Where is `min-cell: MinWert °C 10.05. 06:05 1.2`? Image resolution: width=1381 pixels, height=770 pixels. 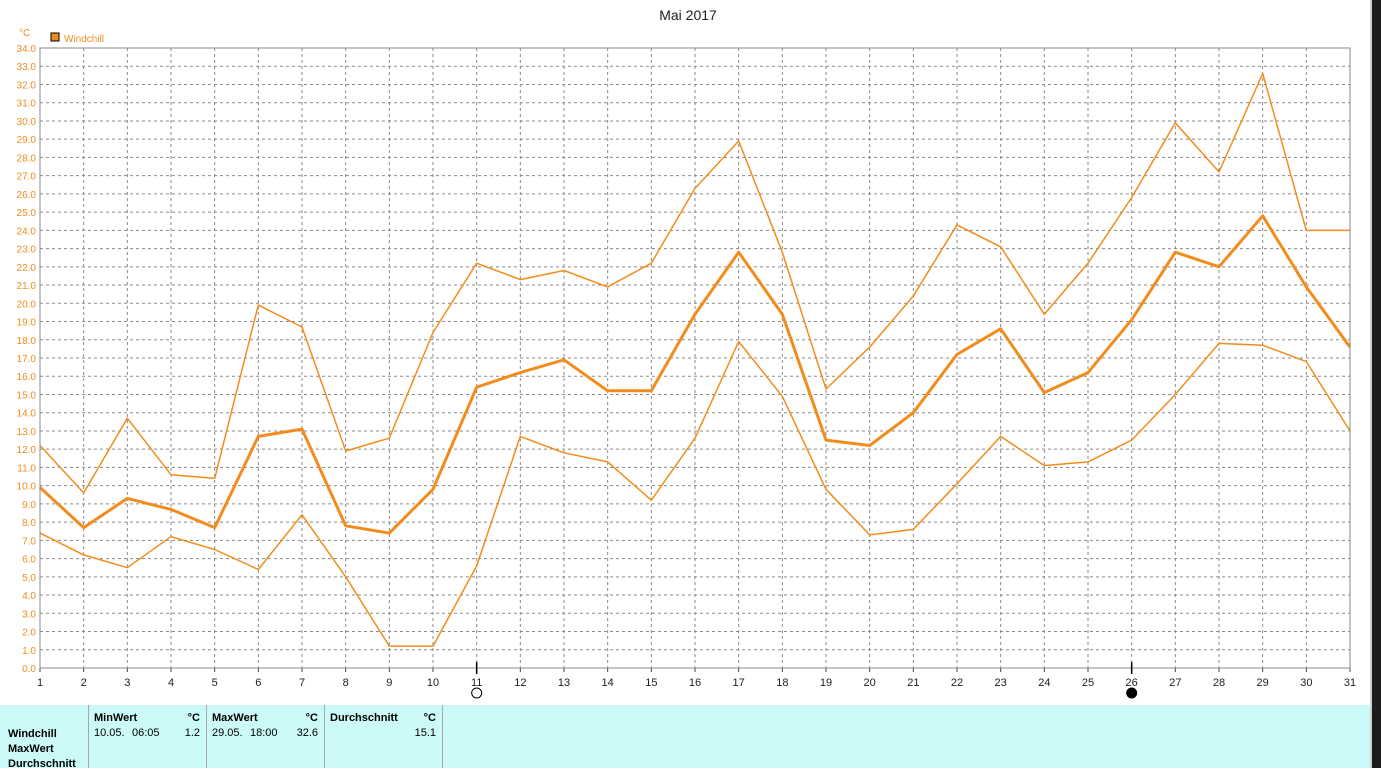
min-cell: MinWert °C 10.05. 06:05 1.2 is located at coordinates (147, 736).